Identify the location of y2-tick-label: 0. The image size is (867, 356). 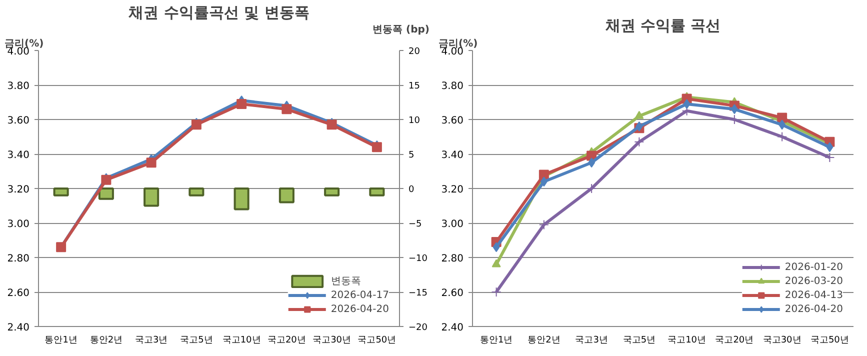
(411, 190).